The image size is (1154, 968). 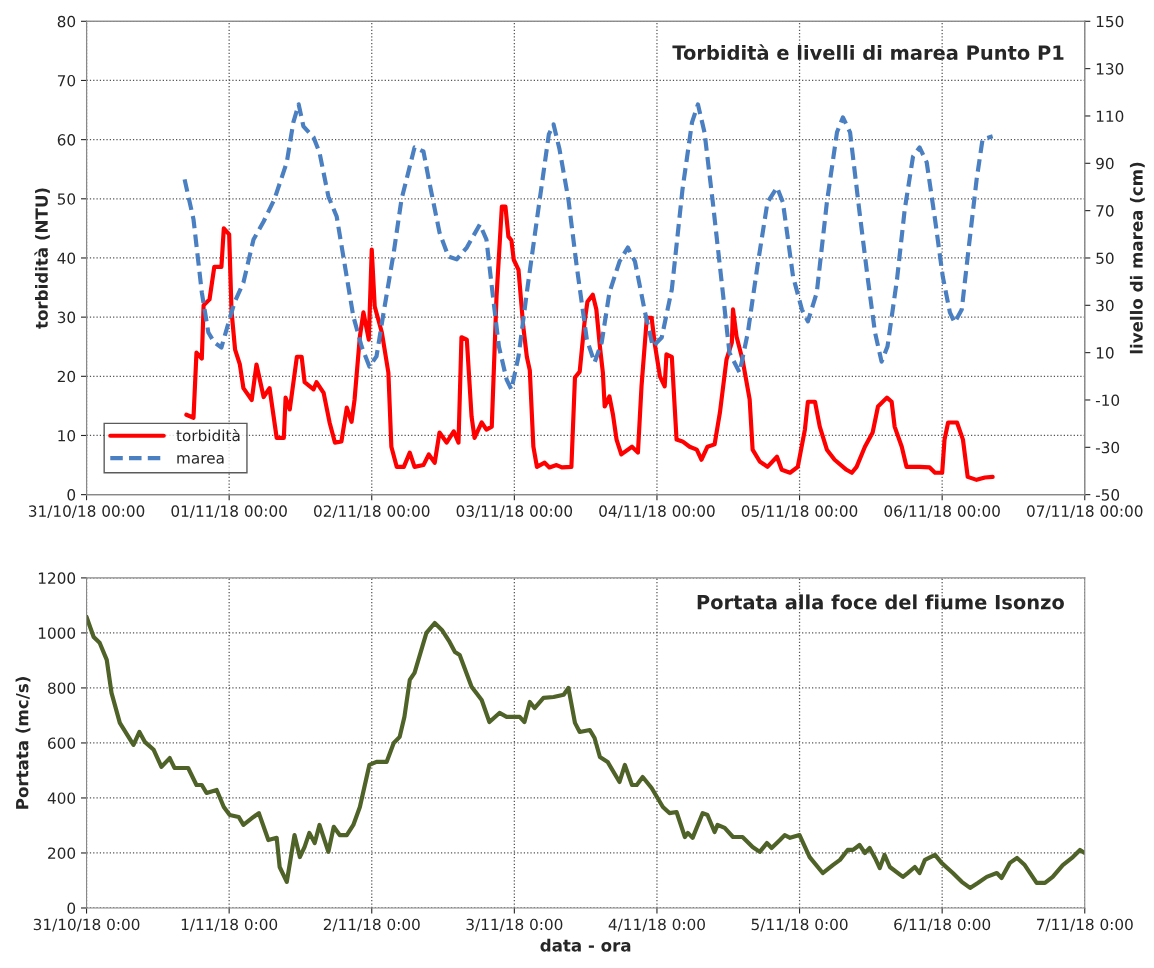 I want to click on x-tick-label: 1/11/18 0:00, so click(x=229, y=925).